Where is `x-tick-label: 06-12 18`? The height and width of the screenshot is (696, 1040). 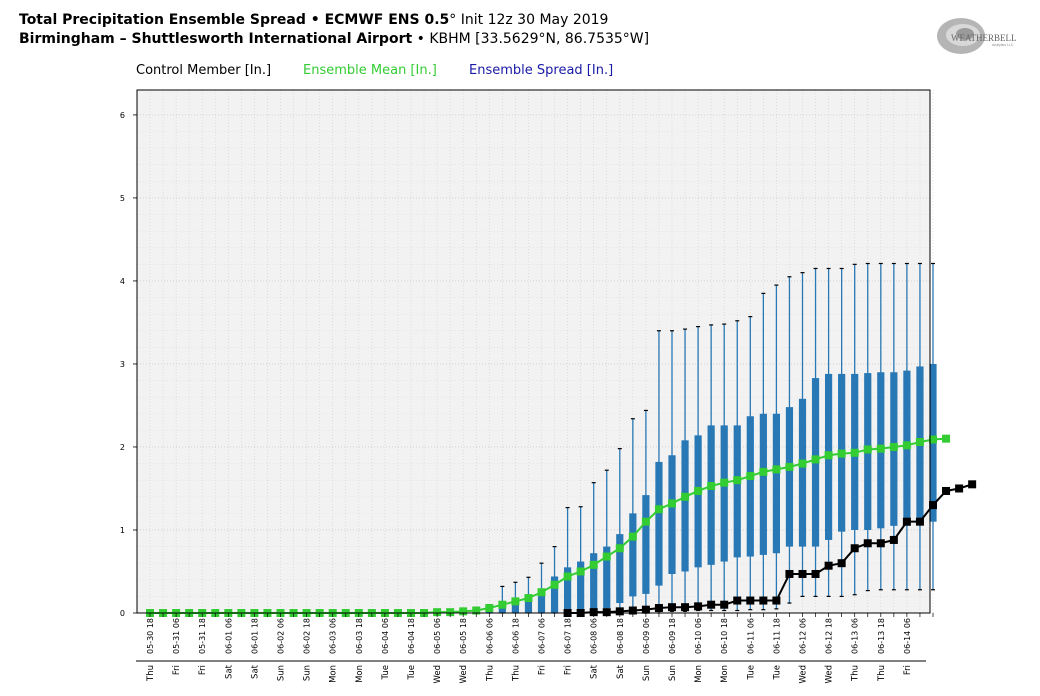
x-tick-label: 06-12 18 is located at coordinates (829, 636).